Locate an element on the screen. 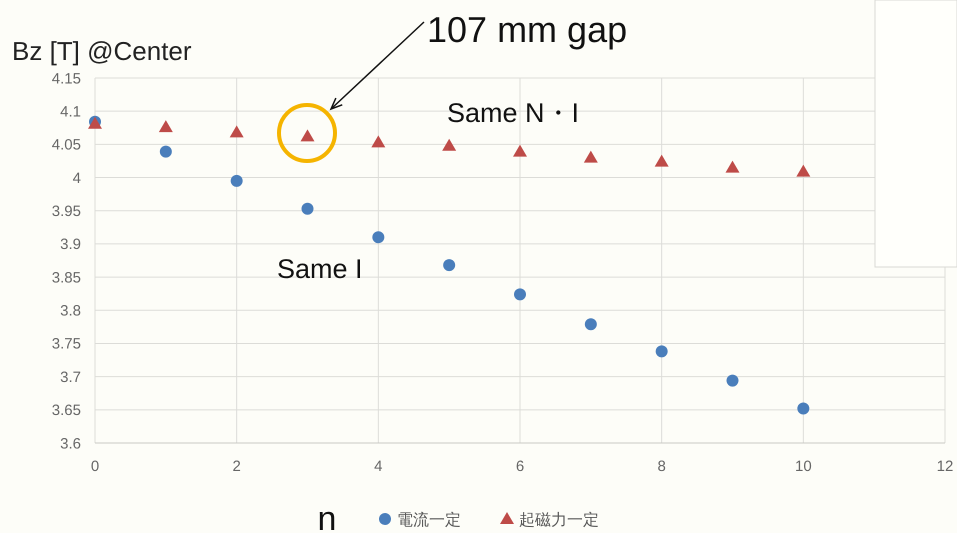  x-tick-label: 4 is located at coordinates (378, 466).